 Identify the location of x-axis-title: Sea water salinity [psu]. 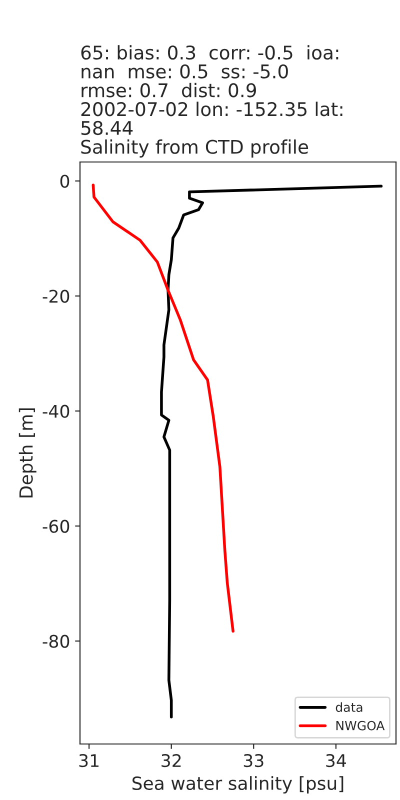
(238, 785).